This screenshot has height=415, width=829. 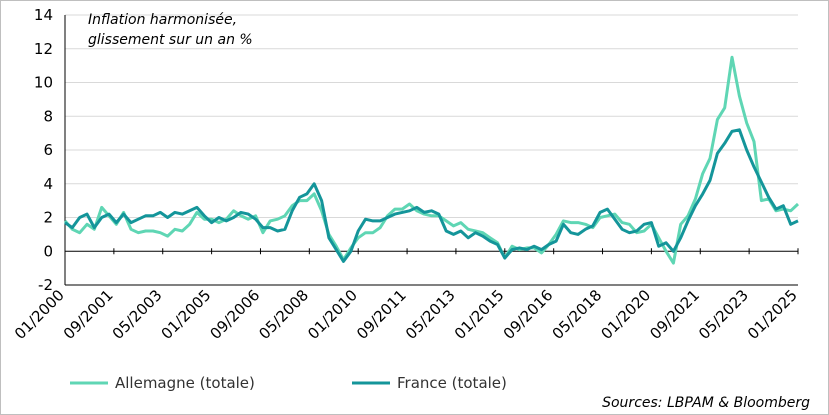 What do you see at coordinates (430, 314) in the screenshot?
I see `x-tick-label: 05/2013` at bounding box center [430, 314].